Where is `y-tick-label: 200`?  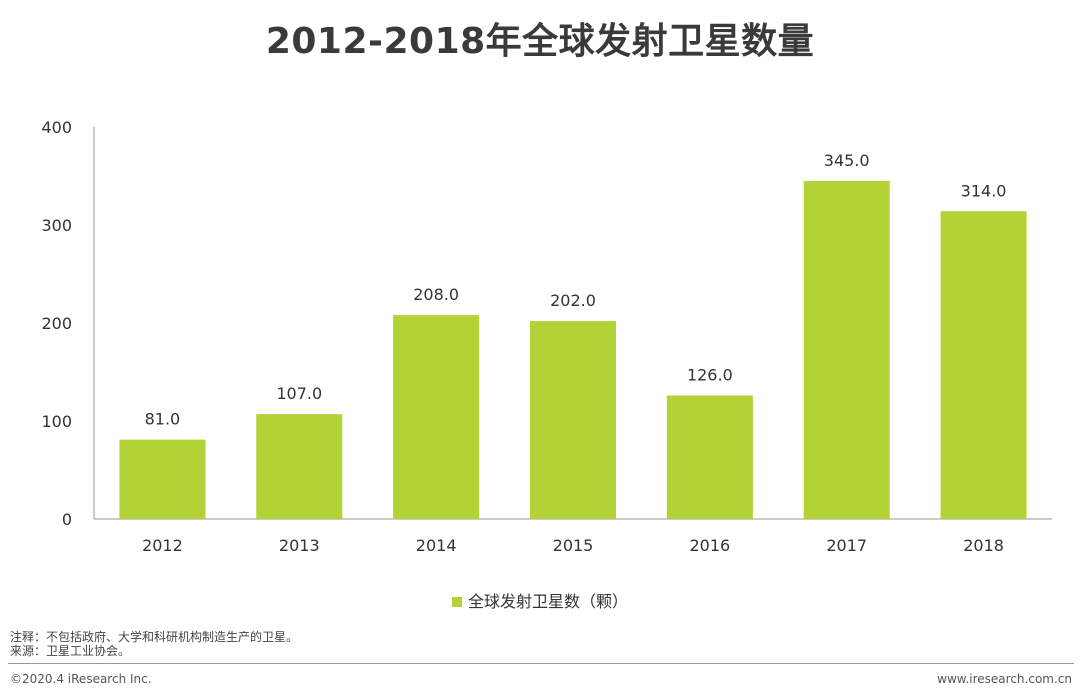
y-tick-label: 200 is located at coordinates (56, 323).